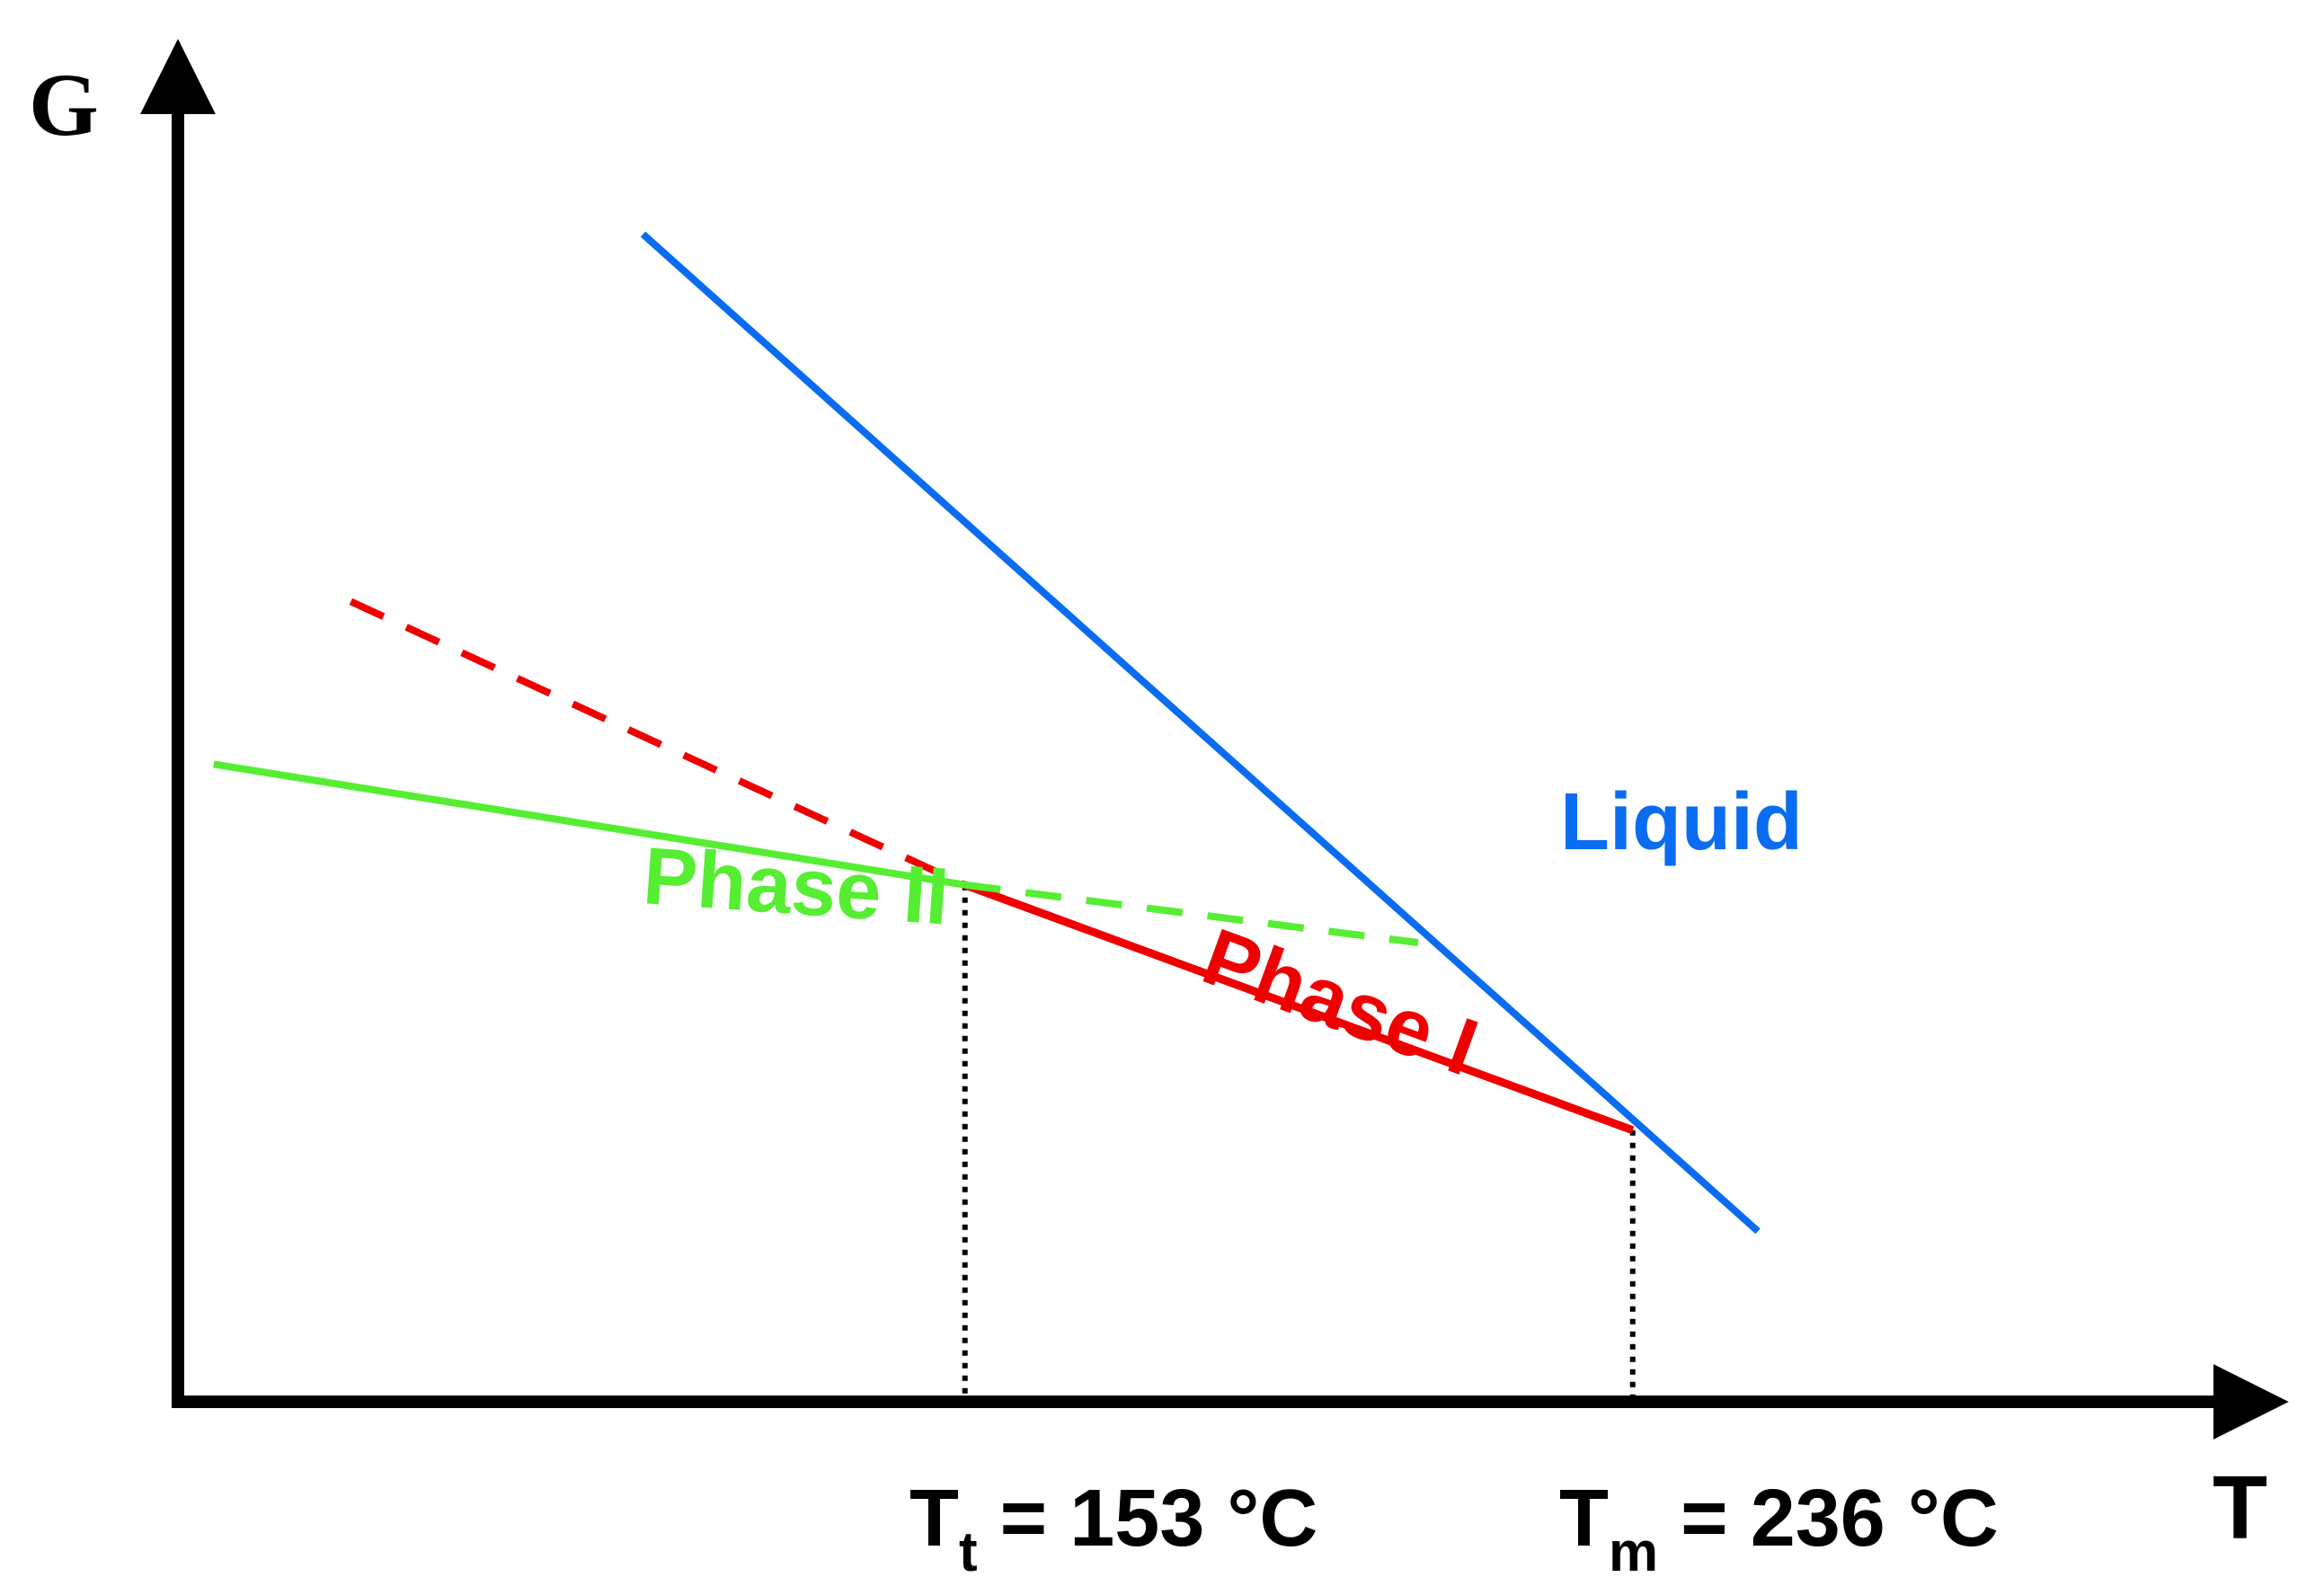 The height and width of the screenshot is (1595, 2324). I want to click on phase-ii-line, so click(589, 824).